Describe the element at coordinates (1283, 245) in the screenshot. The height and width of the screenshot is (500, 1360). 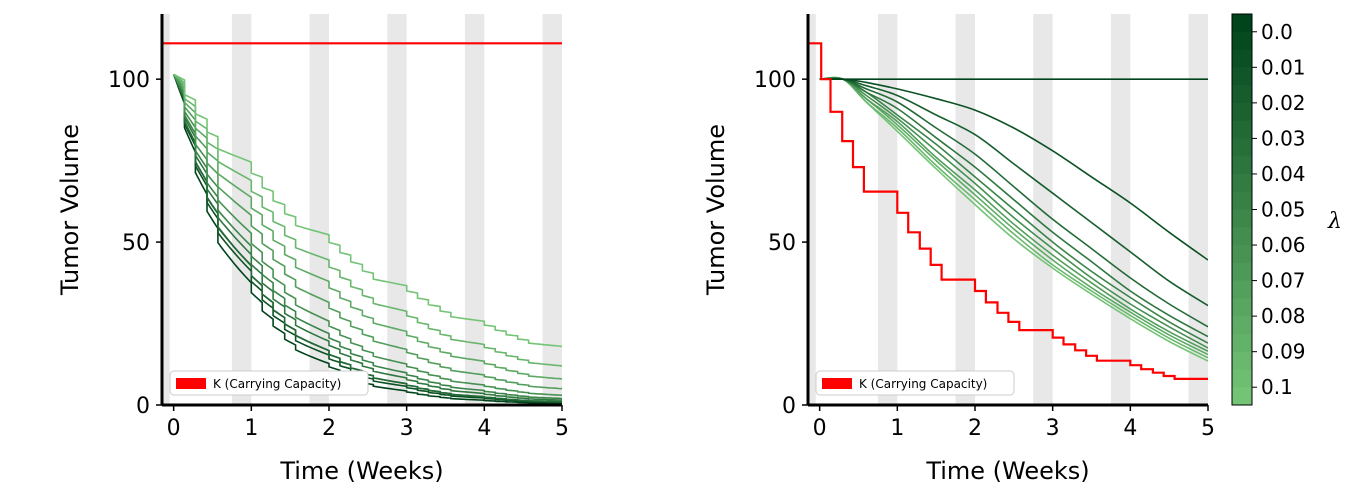
I see `colorbar-tick-label: 0.06` at that location.